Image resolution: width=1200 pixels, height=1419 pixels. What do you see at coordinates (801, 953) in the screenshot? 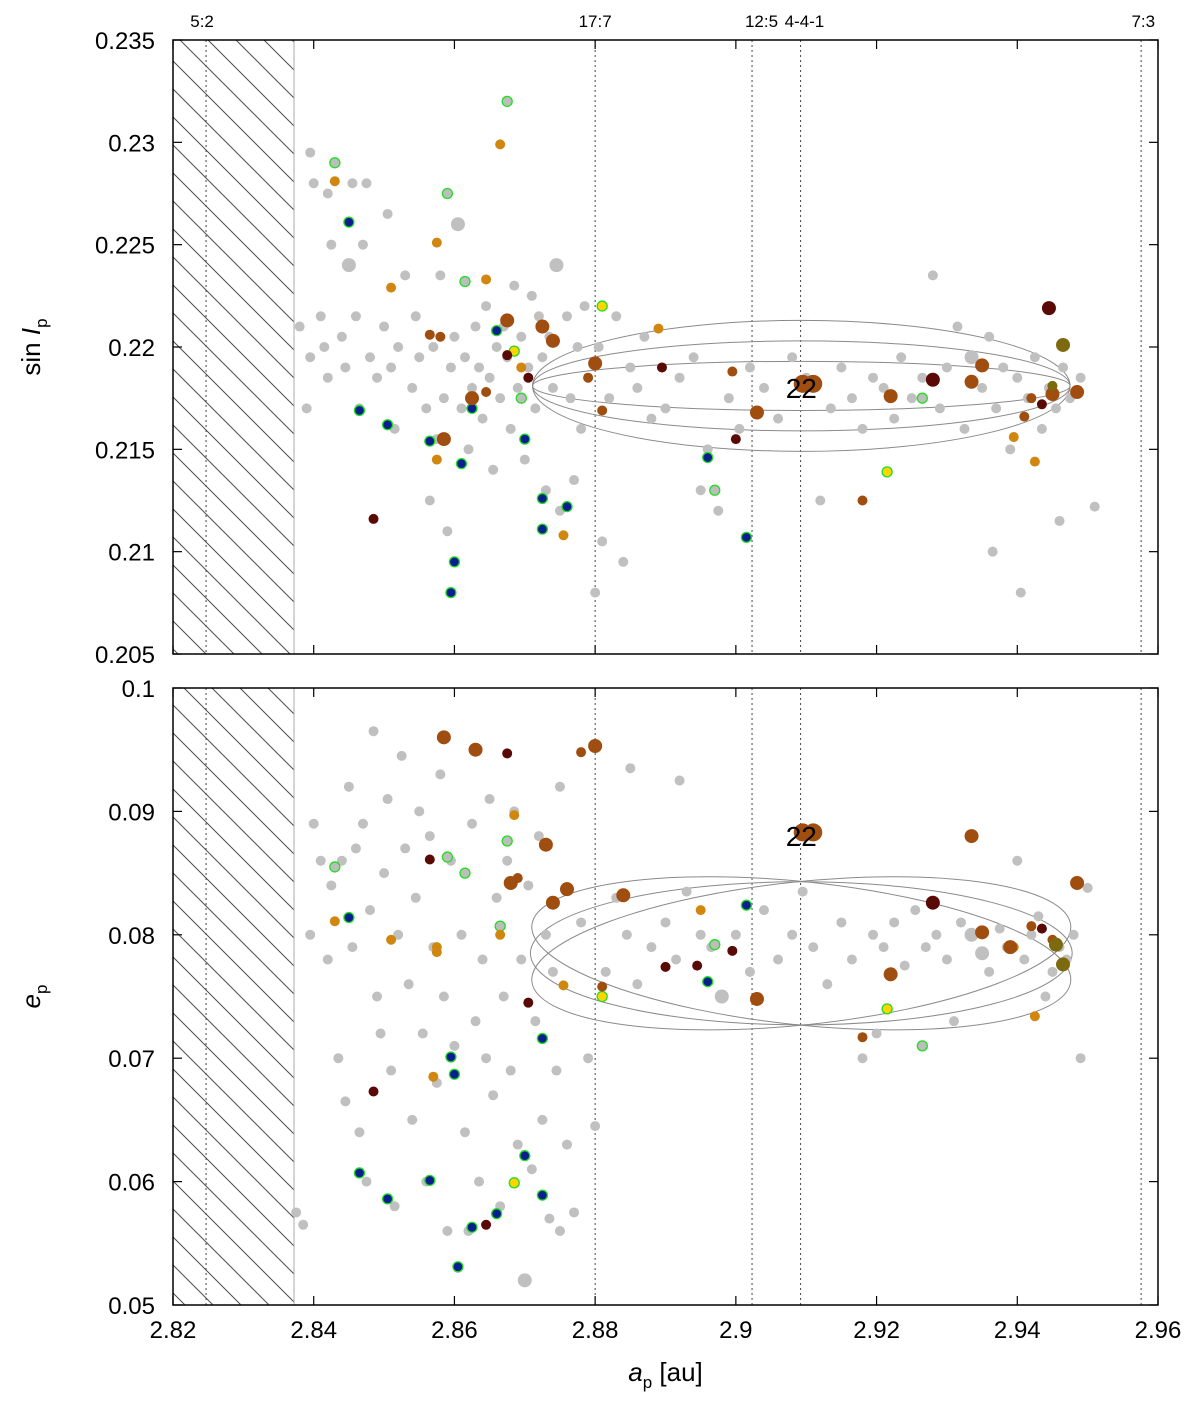
I see `proper-element-ellipse` at bounding box center [801, 953].